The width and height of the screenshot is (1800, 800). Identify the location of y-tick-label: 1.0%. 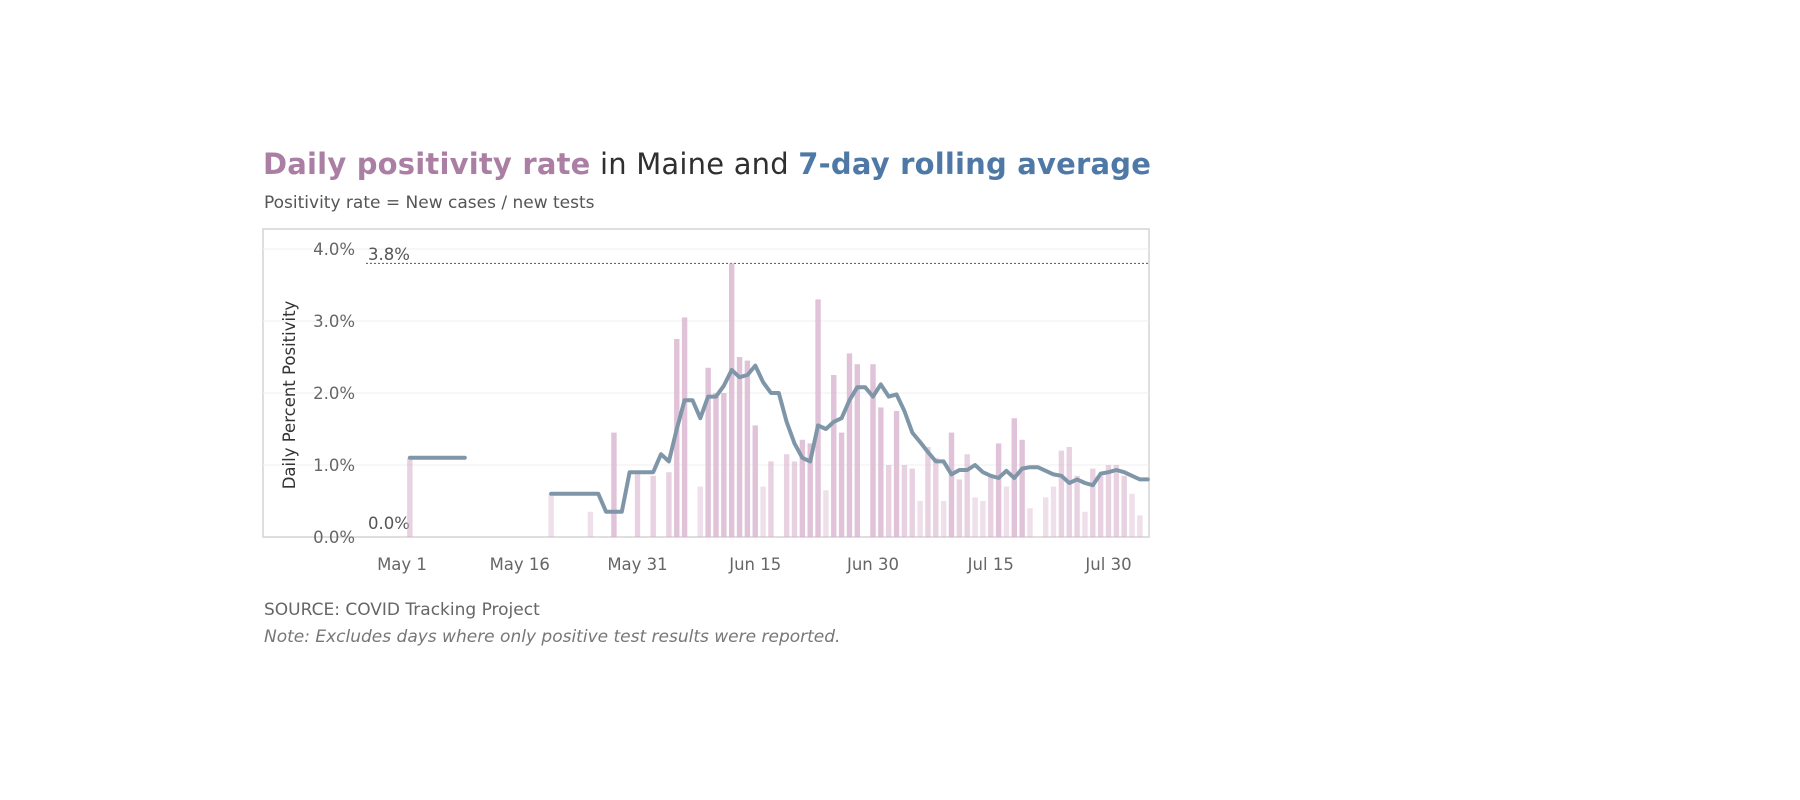
(334, 465).